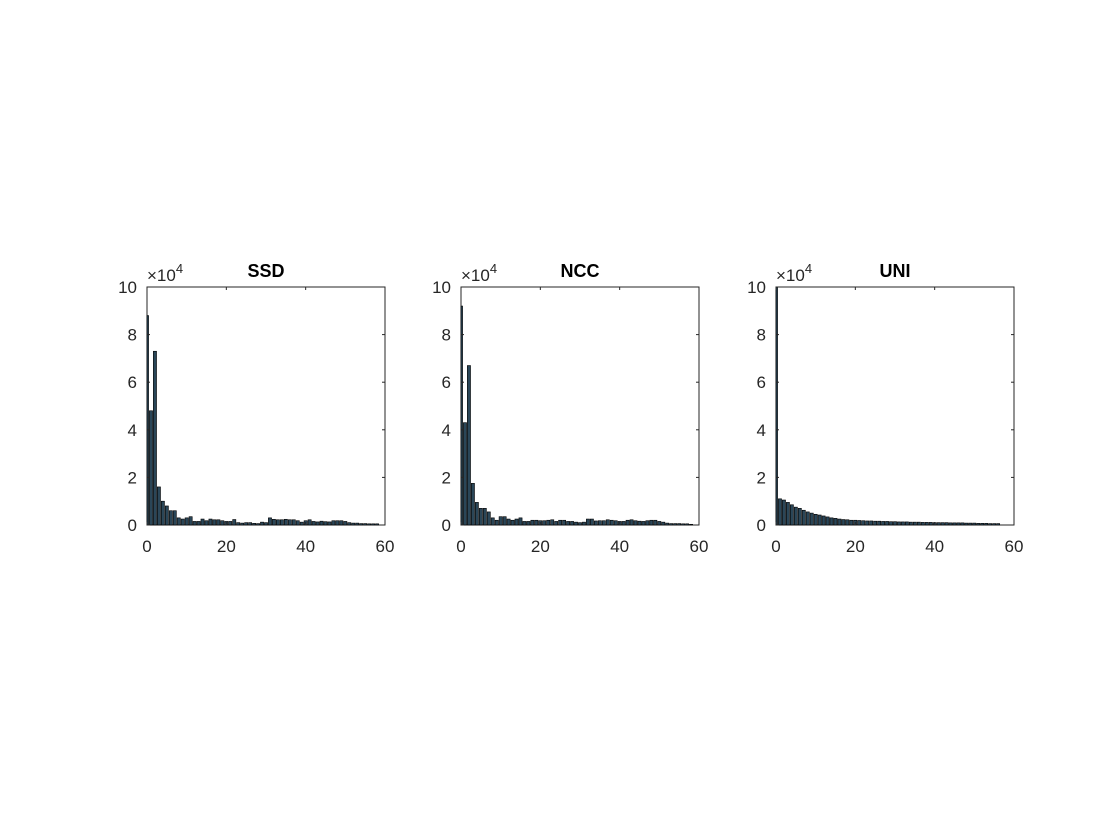 The image size is (1120, 840). Describe the element at coordinates (146, 546) in the screenshot. I see `x-tick-label-ssd: 0` at that location.